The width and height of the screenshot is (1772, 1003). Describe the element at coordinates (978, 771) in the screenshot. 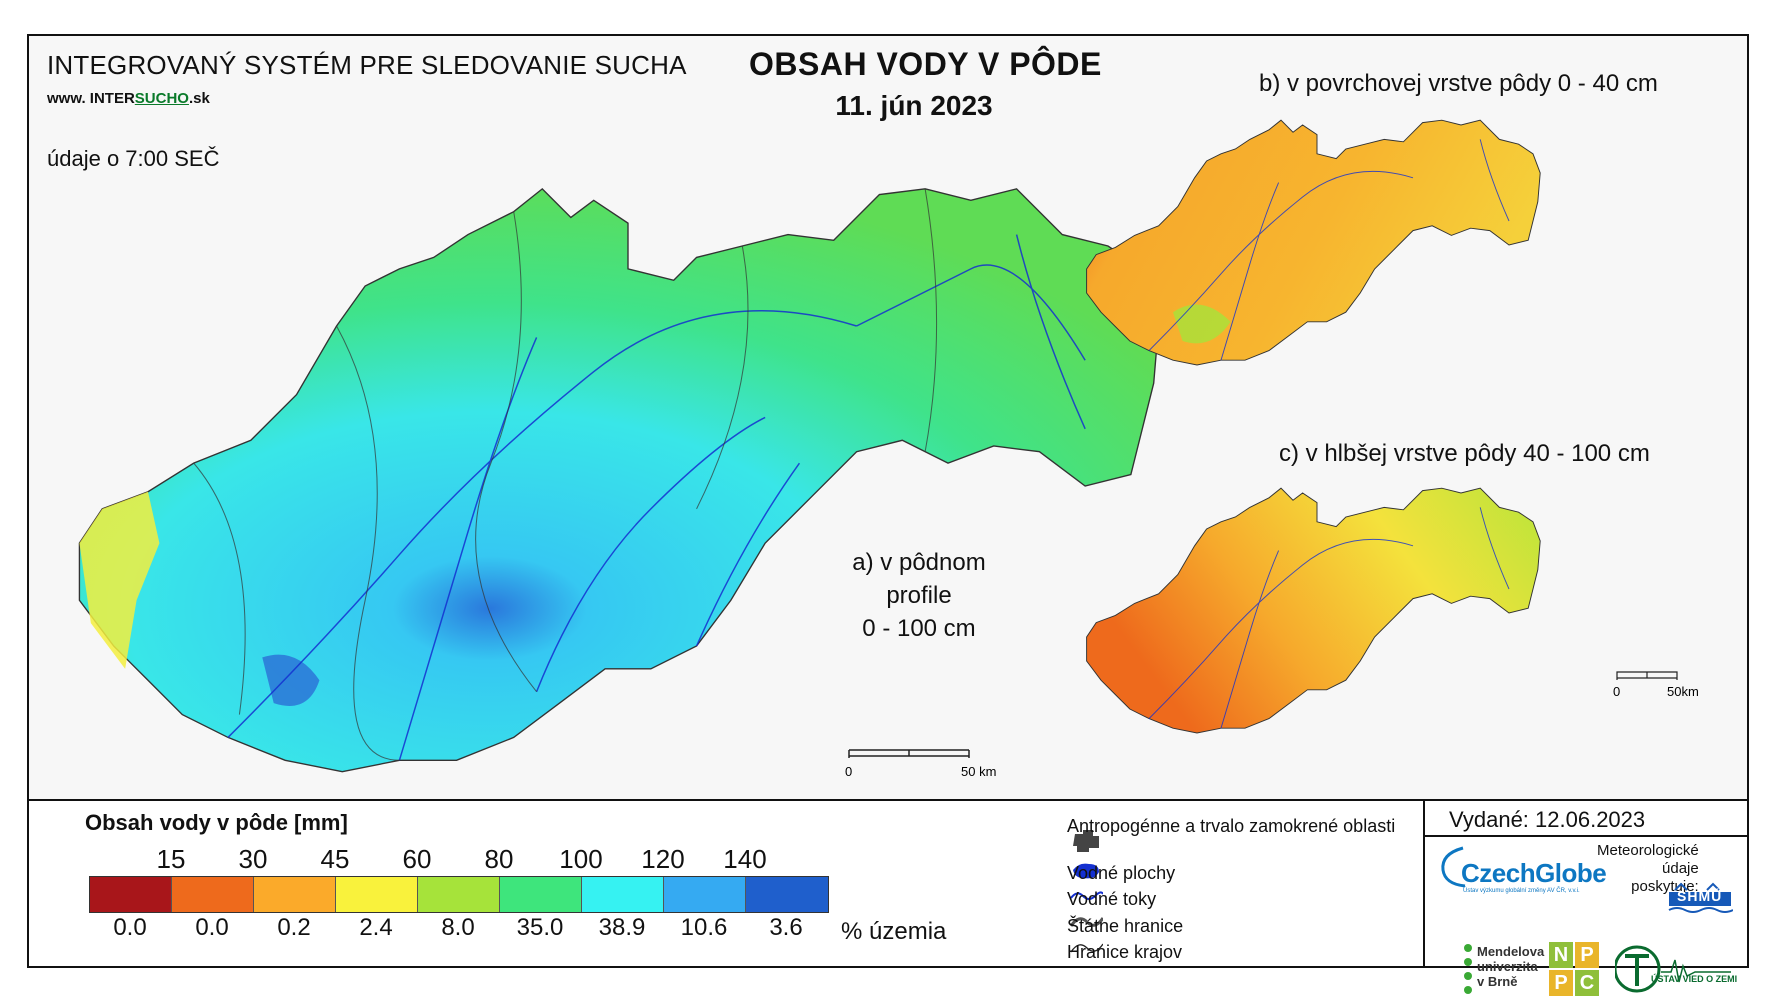

I see `main-scale-end: 50 km` at that location.